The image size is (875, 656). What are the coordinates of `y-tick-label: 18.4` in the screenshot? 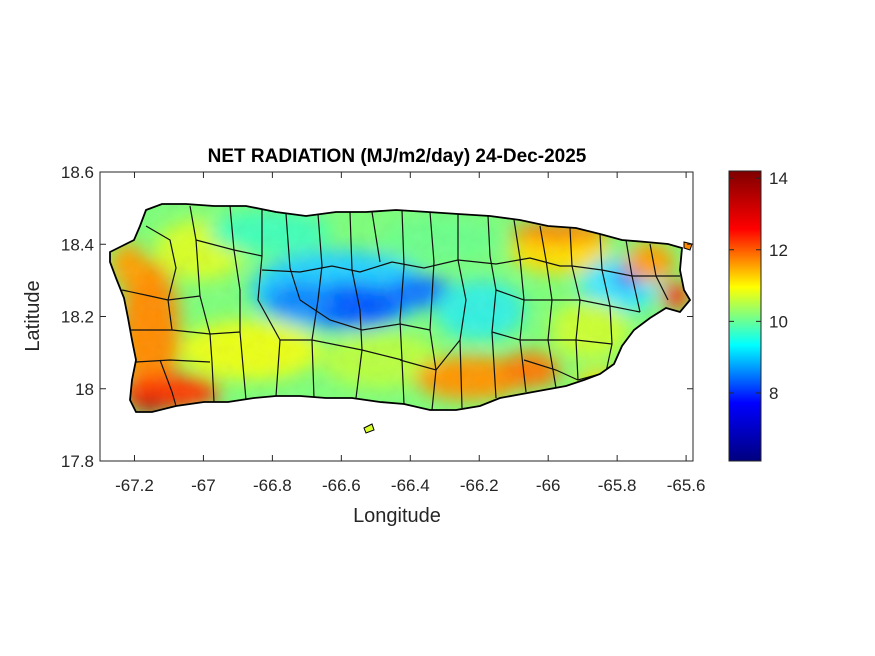 It's located at (77, 244).